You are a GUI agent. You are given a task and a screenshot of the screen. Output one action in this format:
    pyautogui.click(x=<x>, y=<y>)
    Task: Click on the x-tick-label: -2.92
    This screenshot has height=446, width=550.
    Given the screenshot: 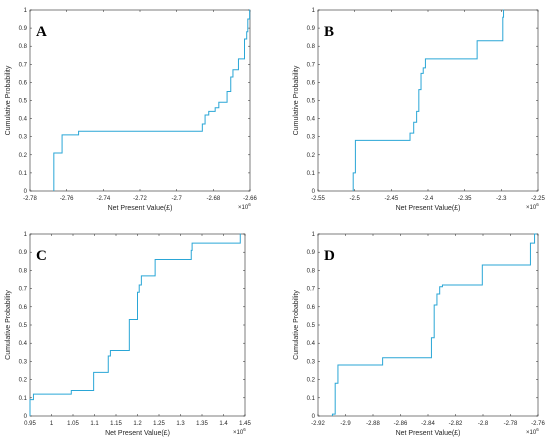 What is the action you would take?
    pyautogui.click(x=318, y=424)
    